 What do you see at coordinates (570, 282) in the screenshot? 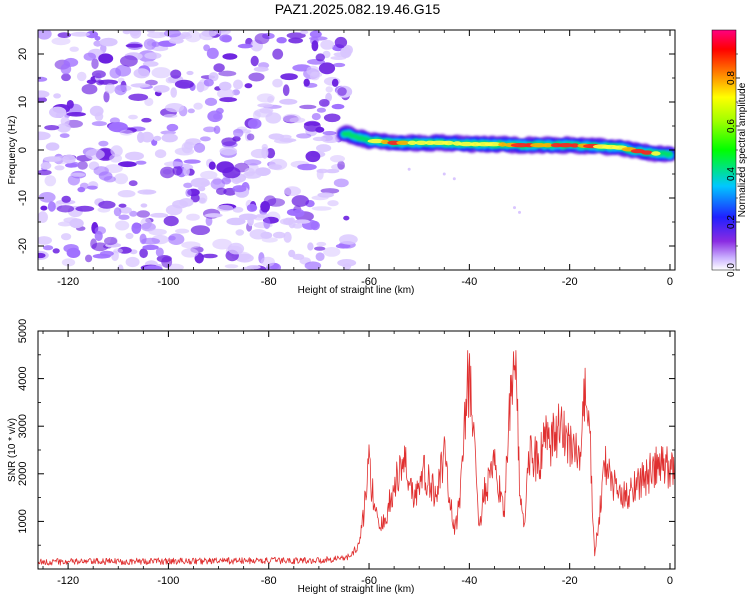
I see `top-x-tick-label: -20` at bounding box center [570, 282].